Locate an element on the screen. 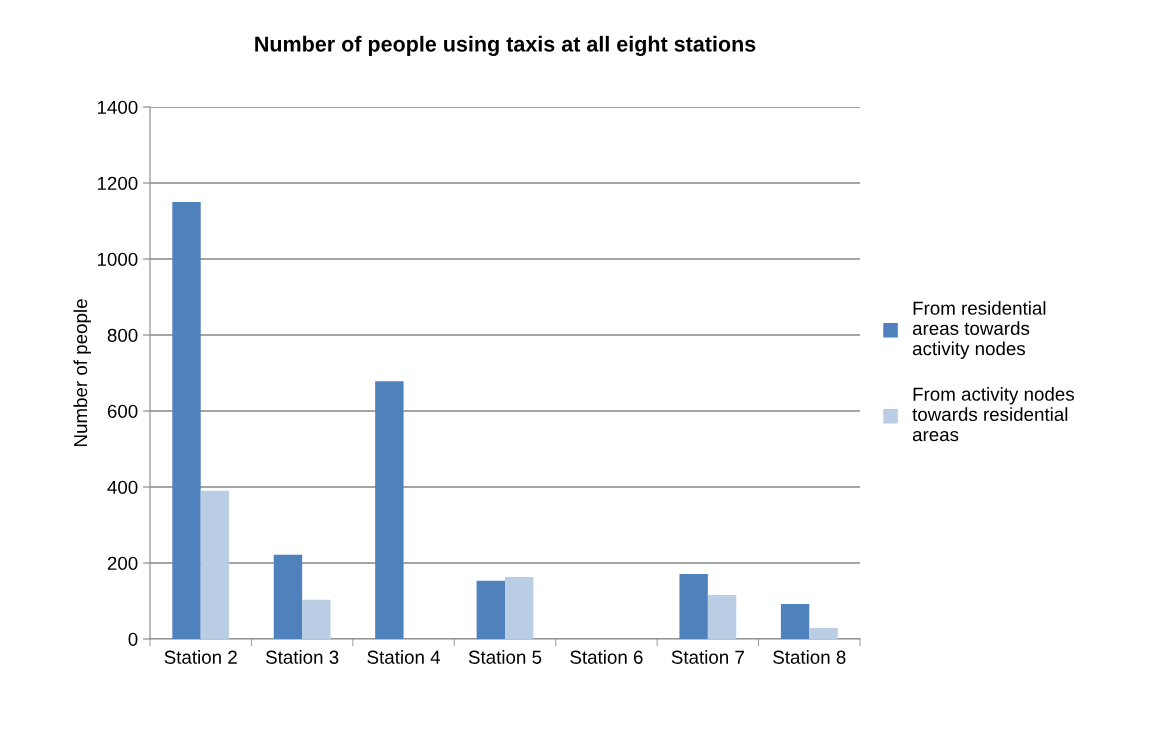 This screenshot has height=745, width=1153. x-tick-label: Station 2 is located at coordinates (200, 657).